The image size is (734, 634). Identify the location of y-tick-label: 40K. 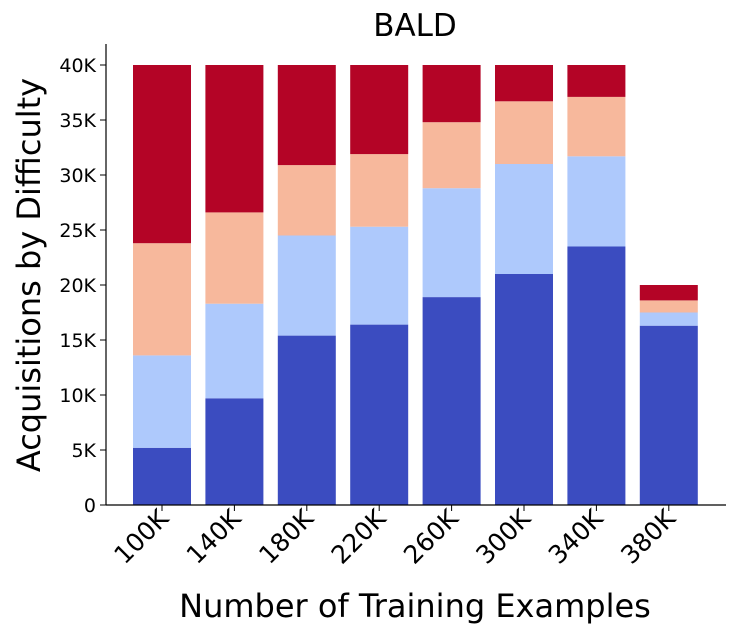
(77, 66).